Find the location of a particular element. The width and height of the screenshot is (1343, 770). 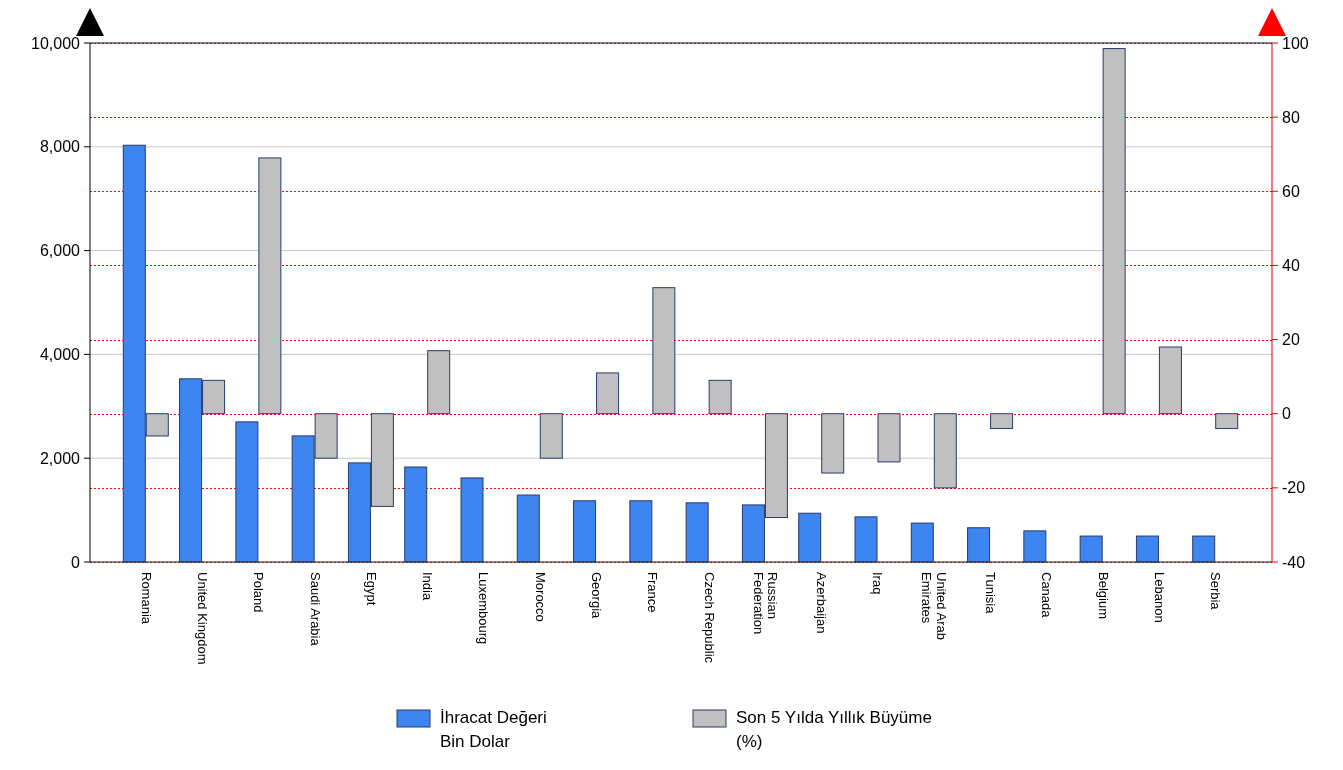

x-tick-label: Belgium is located at coordinates (1103, 595).